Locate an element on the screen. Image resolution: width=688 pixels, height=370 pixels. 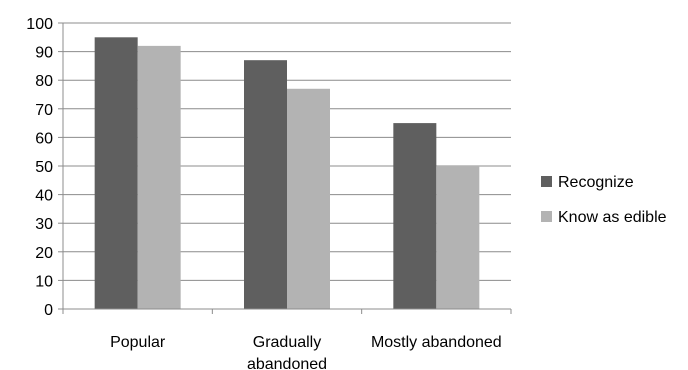
y-tick-label: 50 is located at coordinates (44, 167).